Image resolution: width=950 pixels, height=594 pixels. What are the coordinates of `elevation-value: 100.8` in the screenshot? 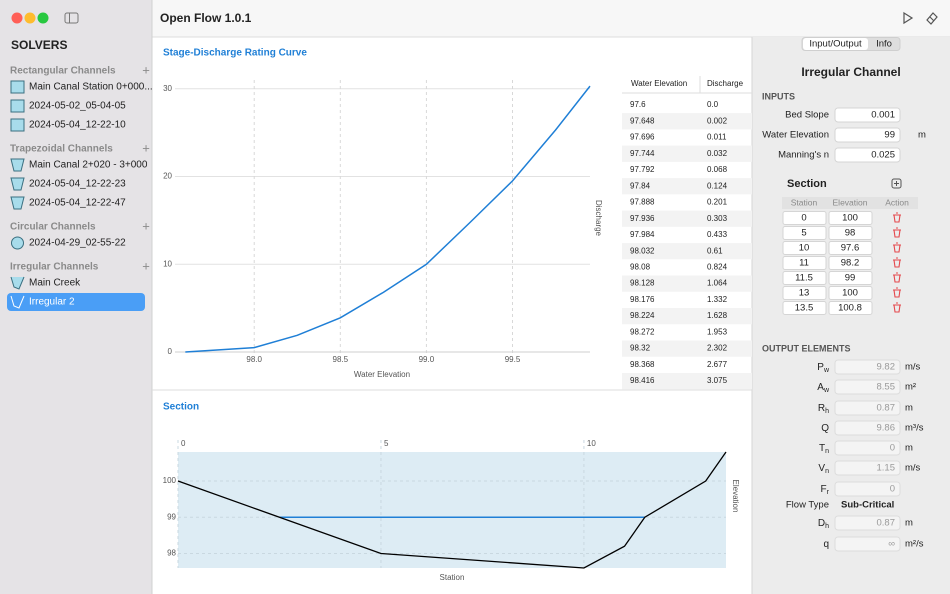 It's located at (850, 308).